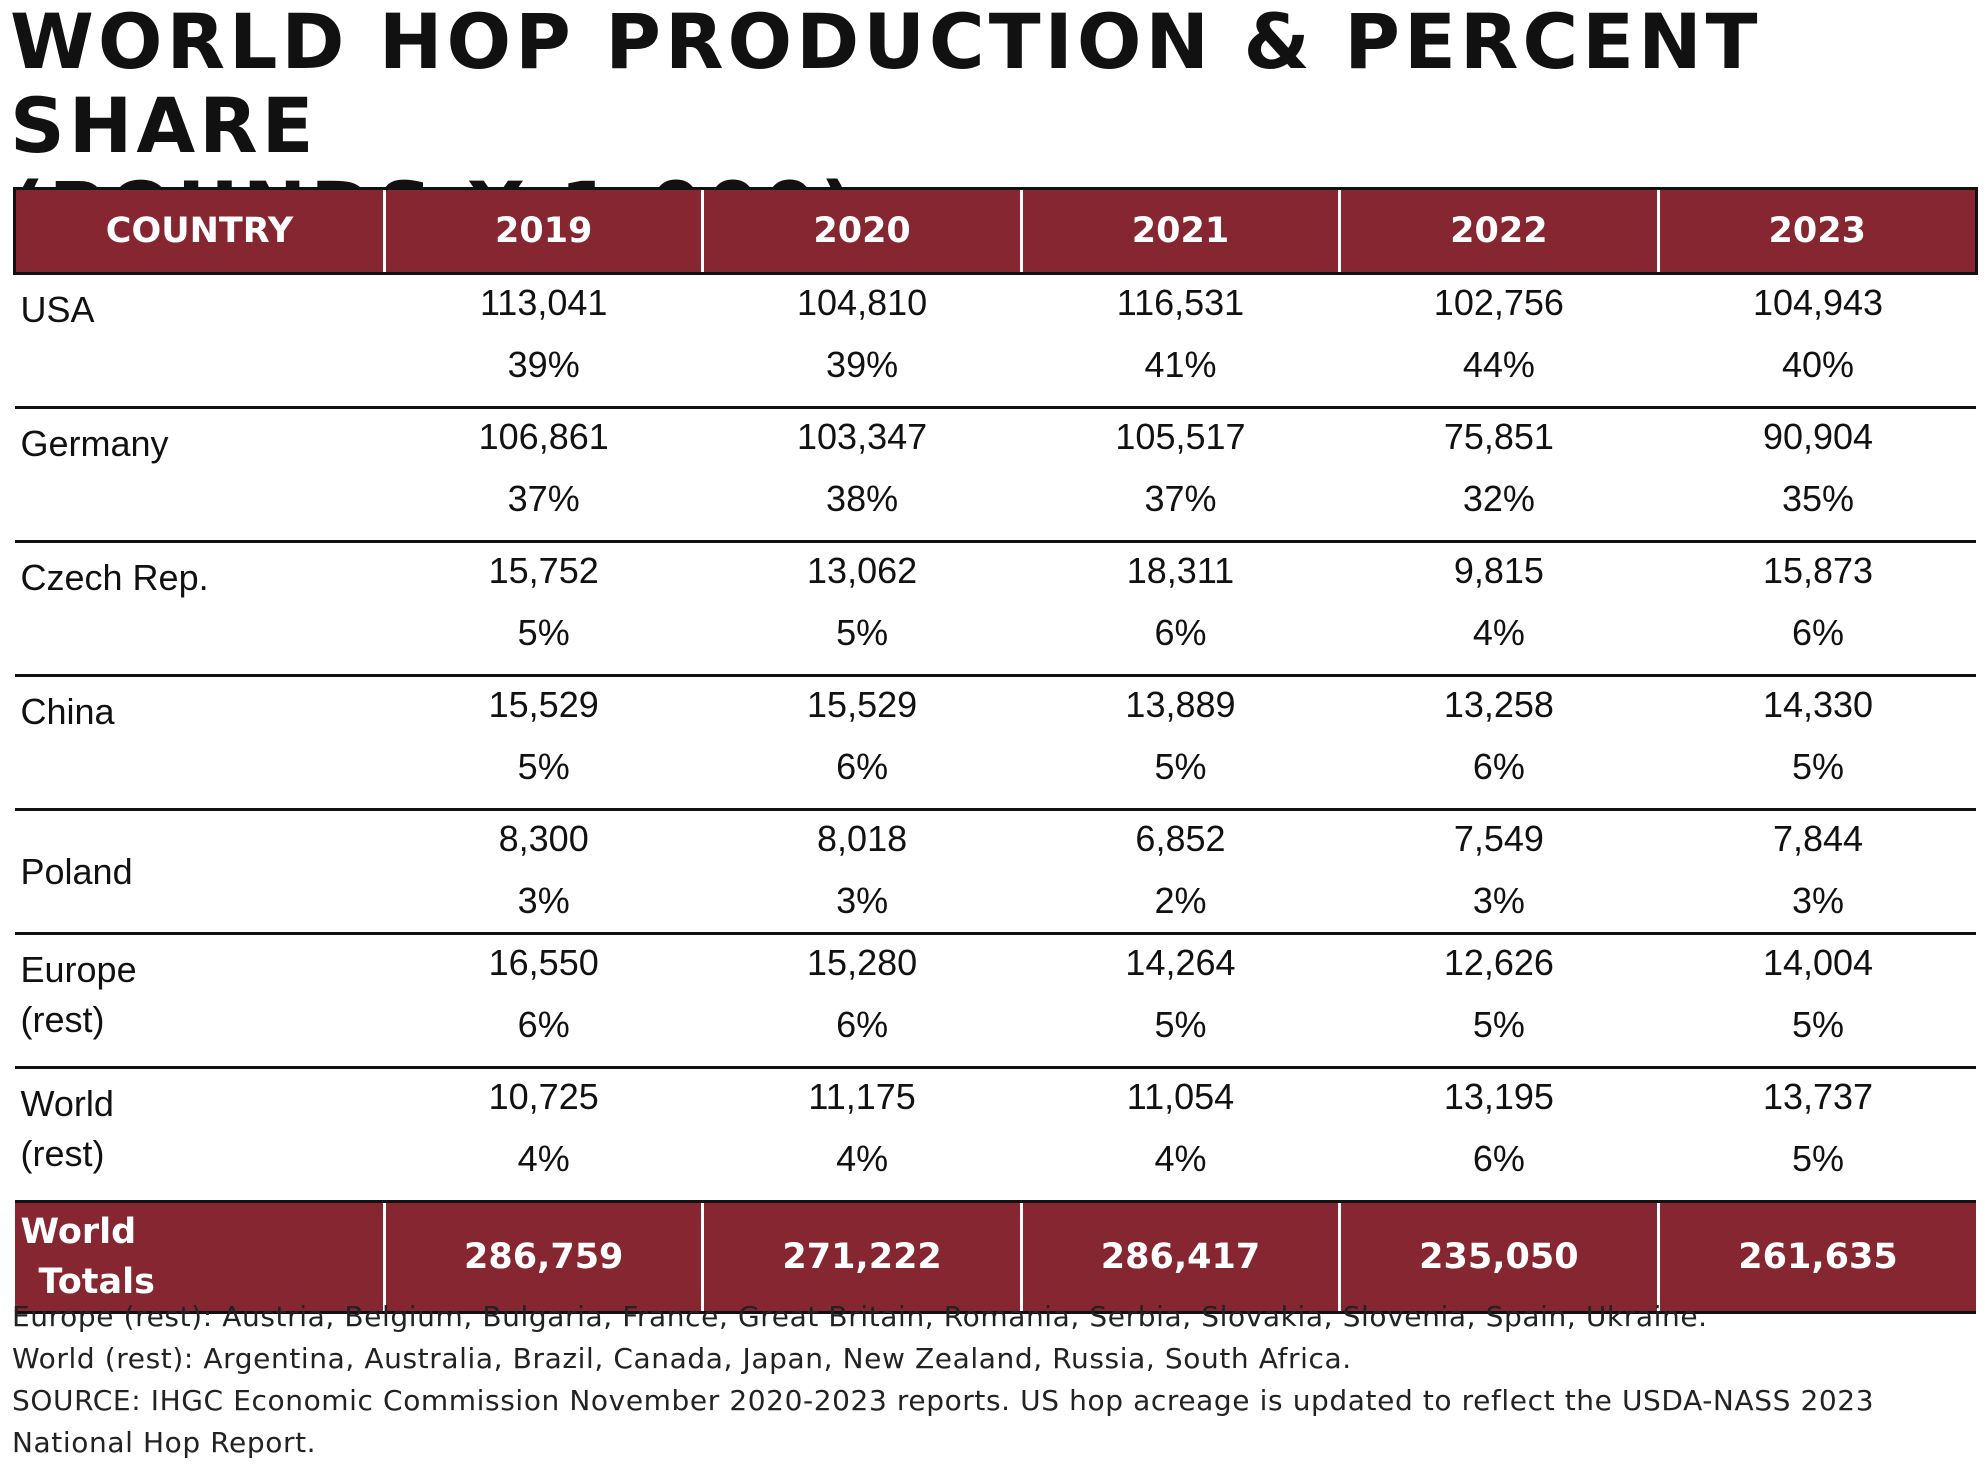 Image resolution: width=1986 pixels, height=1474 pixels. What do you see at coordinates (542, 743) in the screenshot?
I see `value-cell-2019: 15,529 5%` at bounding box center [542, 743].